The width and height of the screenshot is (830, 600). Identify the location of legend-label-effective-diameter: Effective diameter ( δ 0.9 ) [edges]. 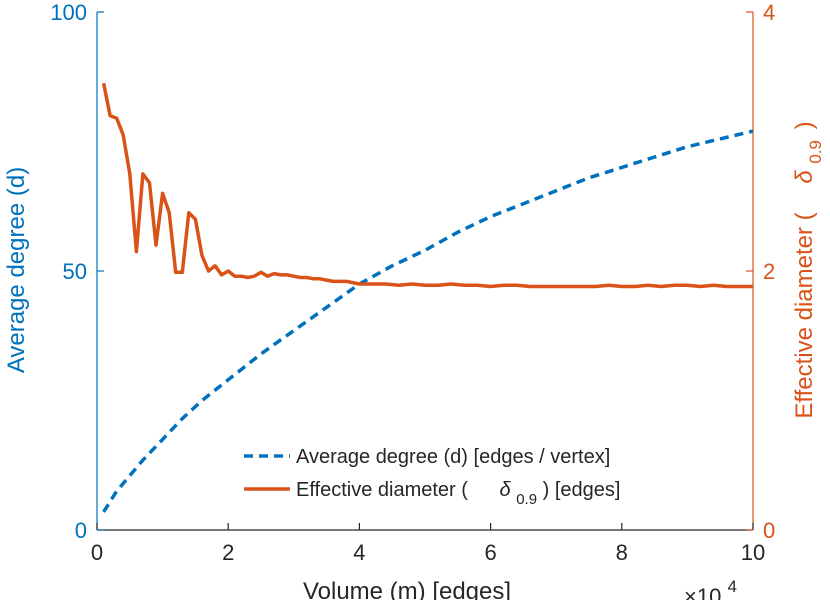
(458, 494).